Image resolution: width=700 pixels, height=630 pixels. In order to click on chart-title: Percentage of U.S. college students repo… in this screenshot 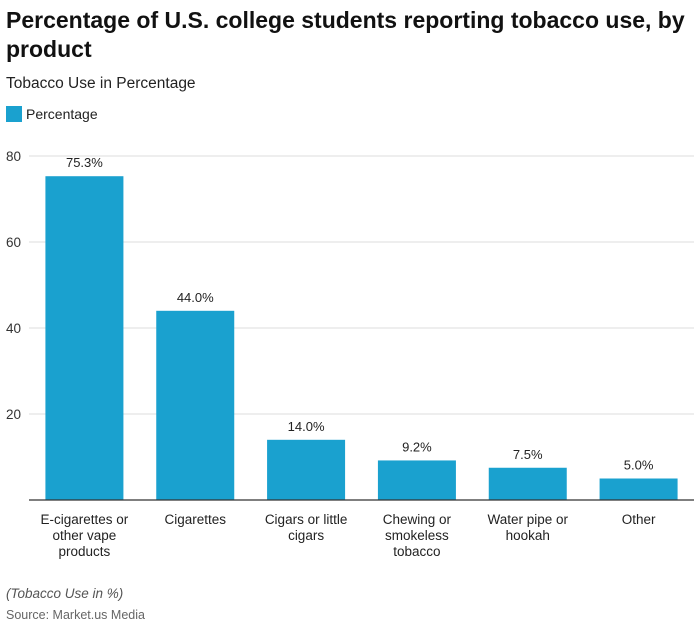, I will do `click(345, 34)`.